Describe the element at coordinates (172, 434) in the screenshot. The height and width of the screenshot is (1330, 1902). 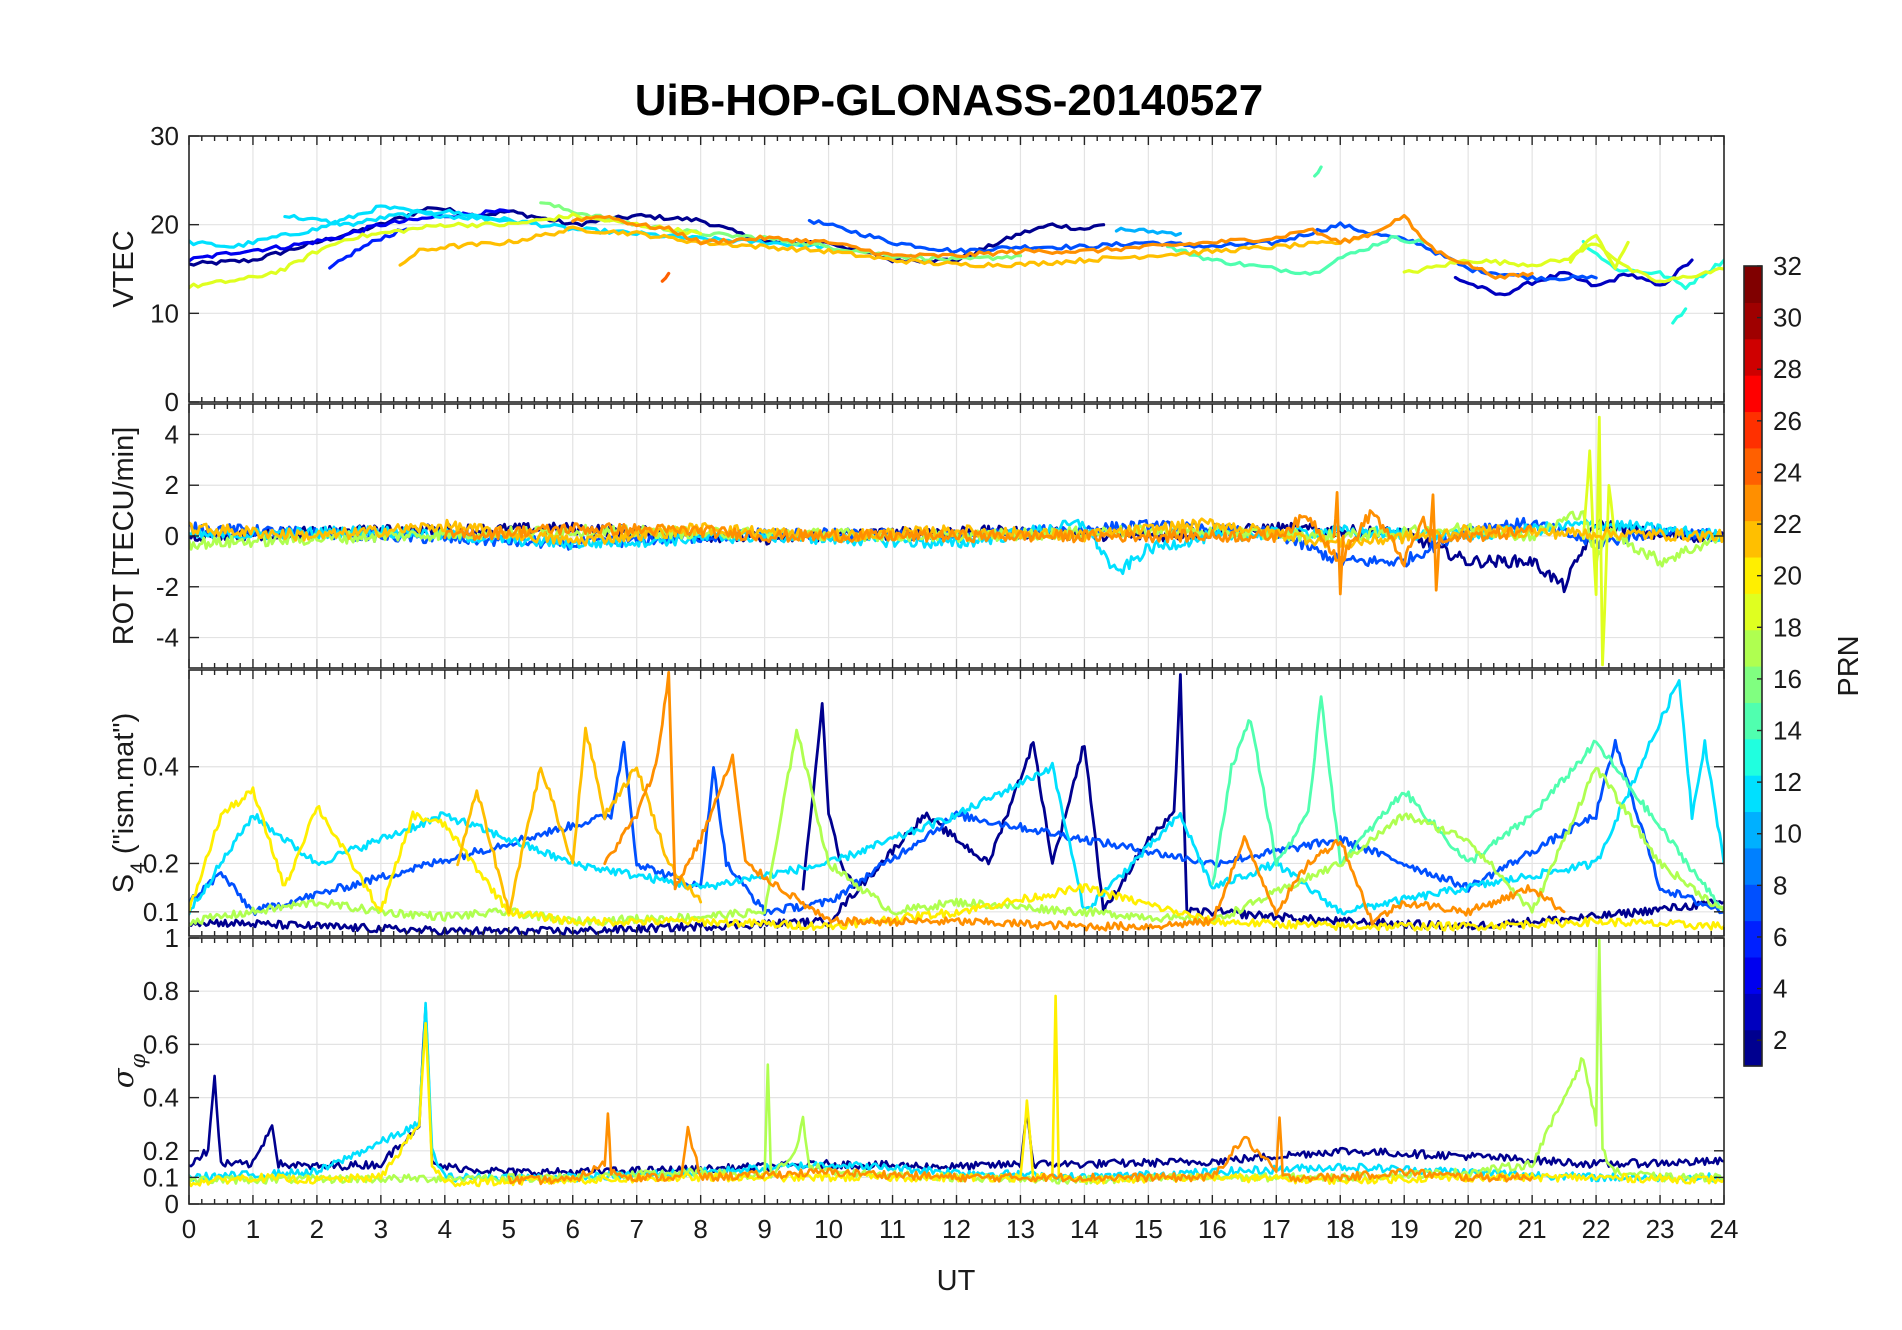
I see `y-tick-label: 4` at that location.